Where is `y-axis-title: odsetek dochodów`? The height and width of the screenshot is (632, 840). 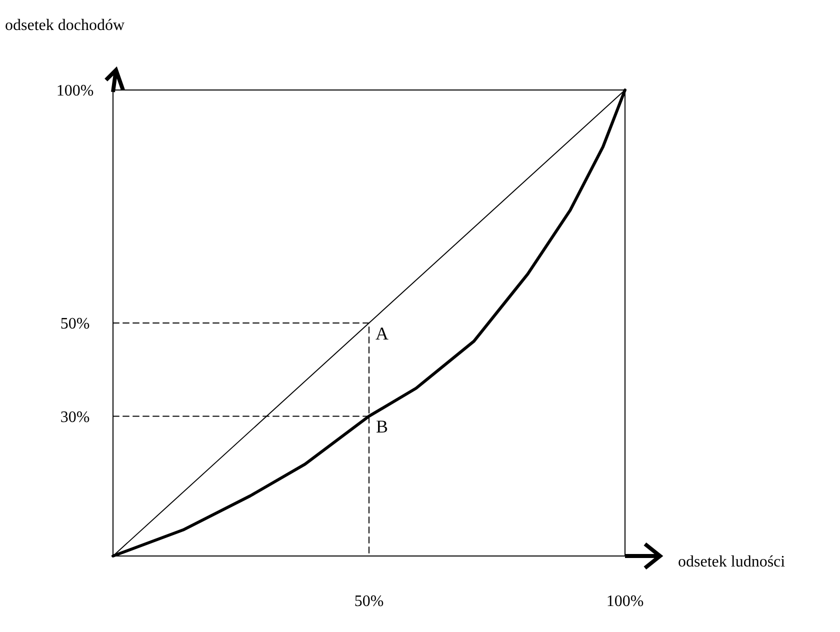
y-axis-title: odsetek dochodów is located at coordinates (65, 25).